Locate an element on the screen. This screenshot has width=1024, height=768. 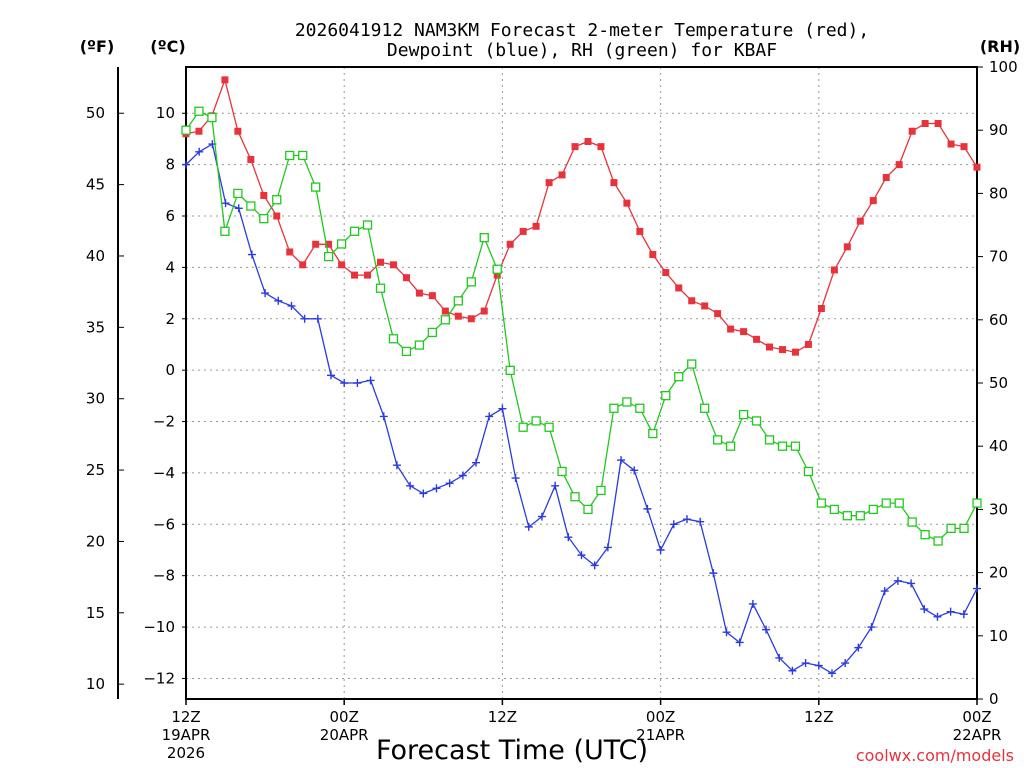
credit-link: coolwx.com/models is located at coordinates (935, 755).